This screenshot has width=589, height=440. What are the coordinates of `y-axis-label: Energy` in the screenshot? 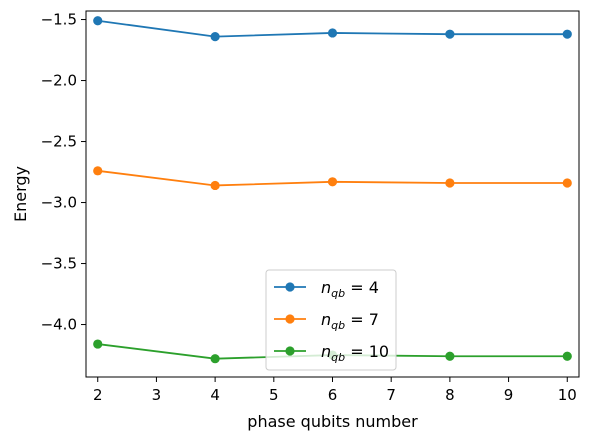 It's located at (20, 194).